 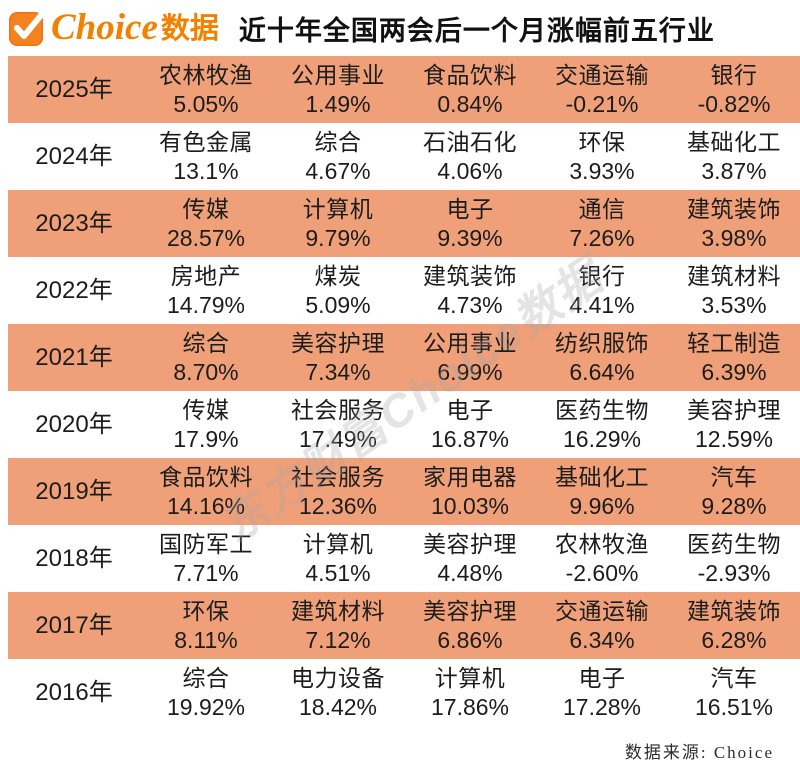 What do you see at coordinates (338, 142) in the screenshot?
I see `industry-name: 综合` at bounding box center [338, 142].